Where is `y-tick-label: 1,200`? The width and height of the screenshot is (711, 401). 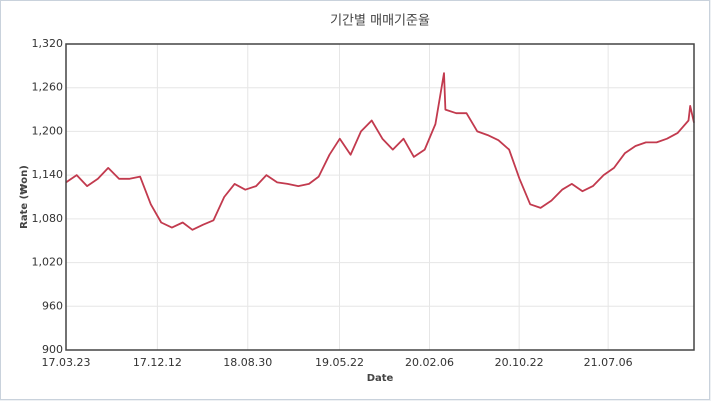 y-tick-label: 1,200 is located at coordinates (48, 130).